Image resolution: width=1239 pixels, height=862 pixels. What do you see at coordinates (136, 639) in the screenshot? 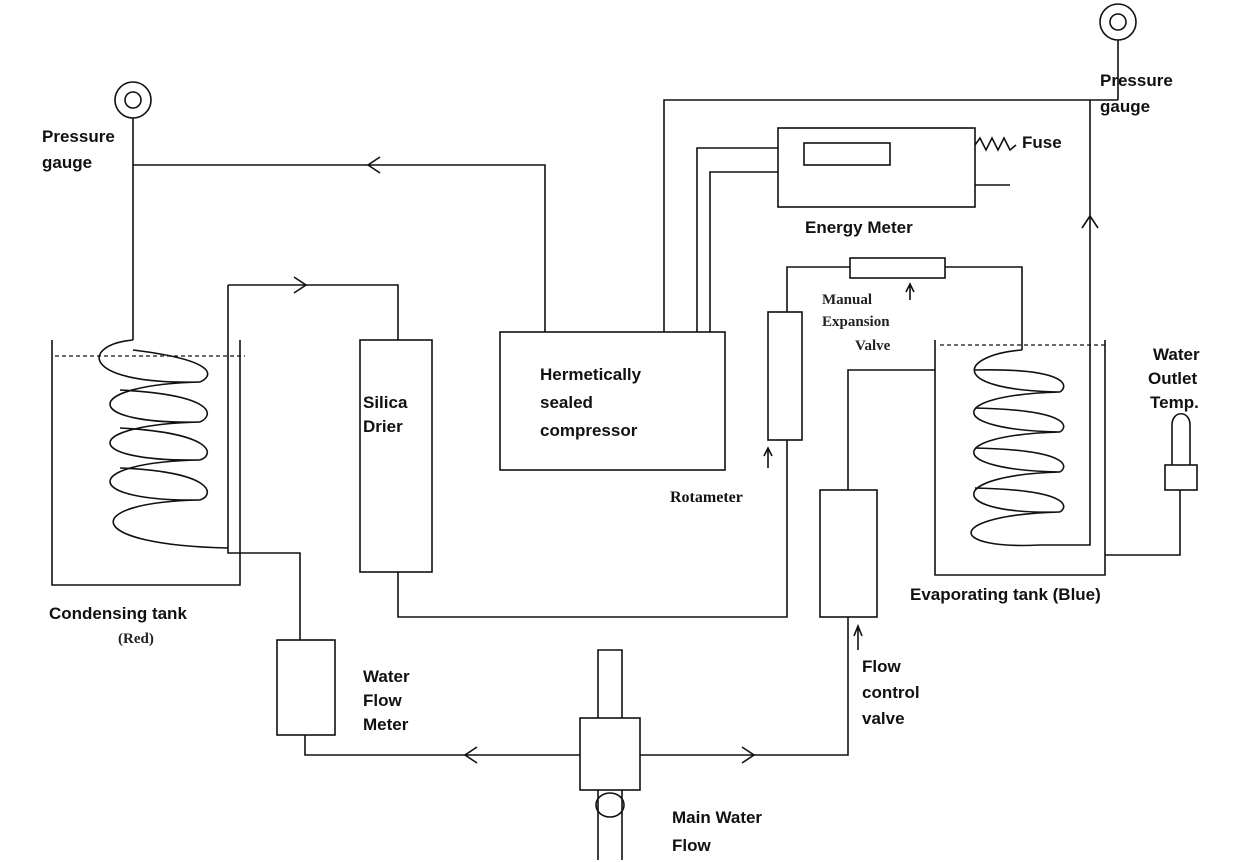
I see `label: (Red)` at bounding box center [136, 639].